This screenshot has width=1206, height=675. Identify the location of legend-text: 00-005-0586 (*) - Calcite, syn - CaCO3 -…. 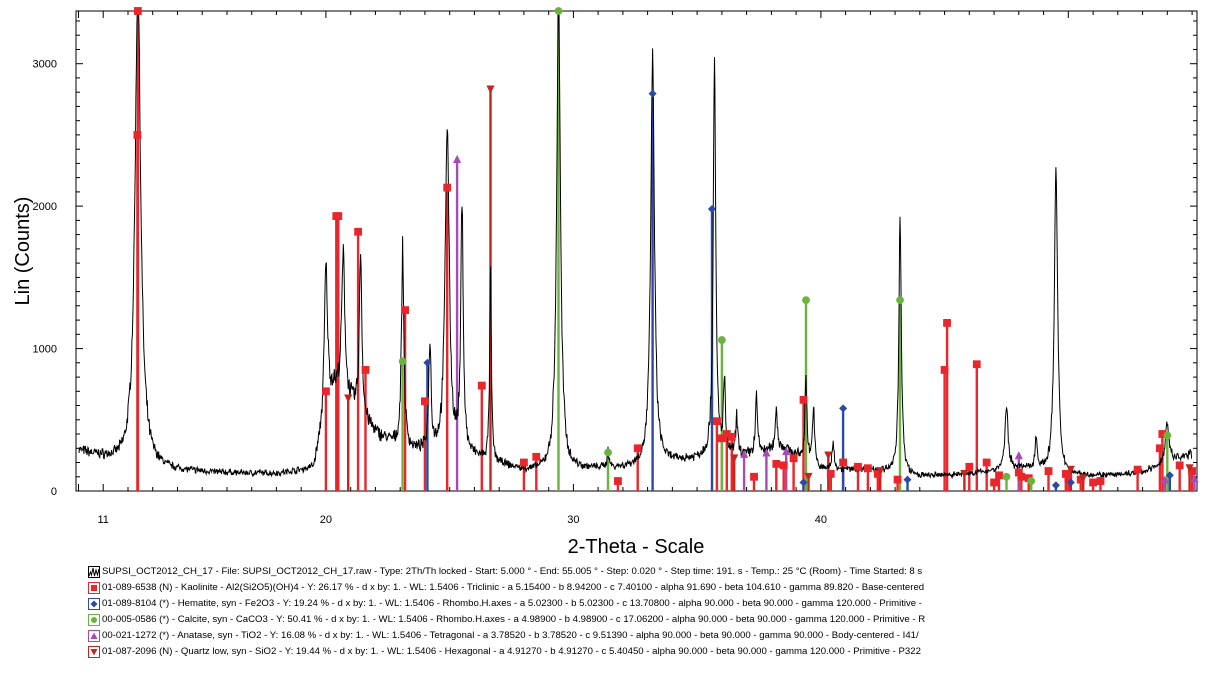
(514, 619).